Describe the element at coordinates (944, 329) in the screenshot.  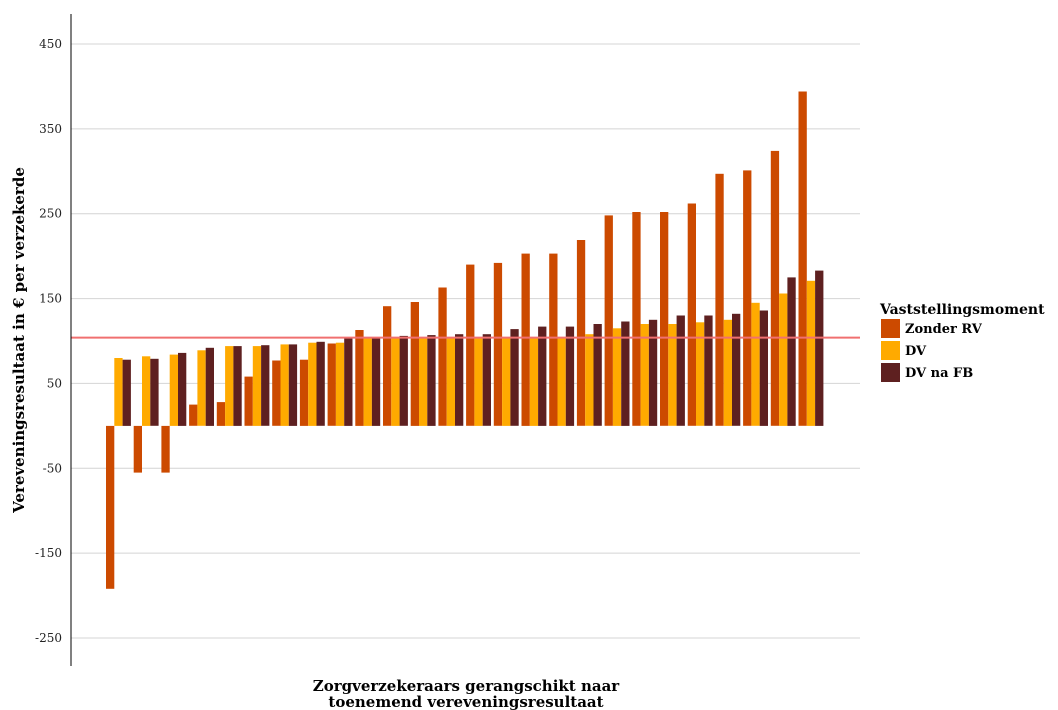
I see `legend-label: Zonder RV` at that location.